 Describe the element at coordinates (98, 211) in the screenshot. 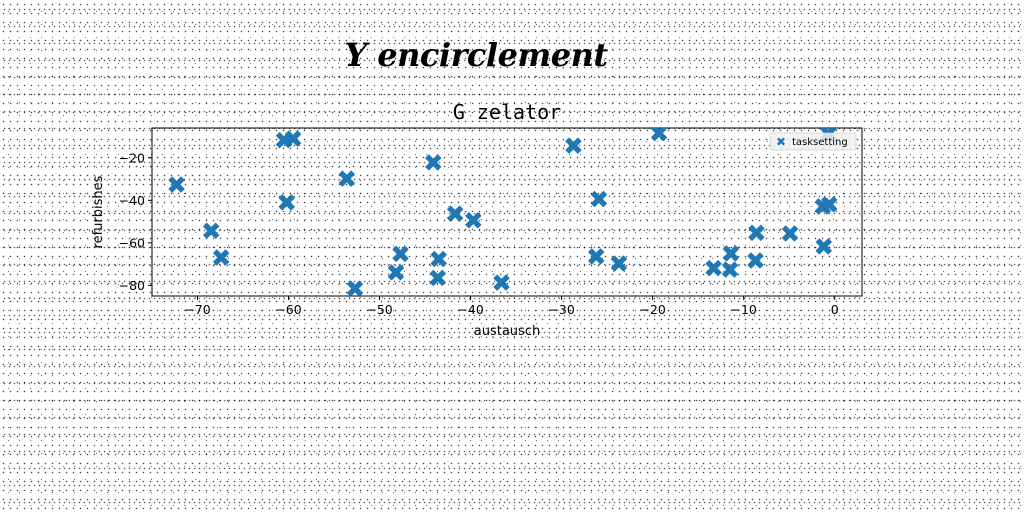

I see `y-axis-label: refurbishes` at that location.